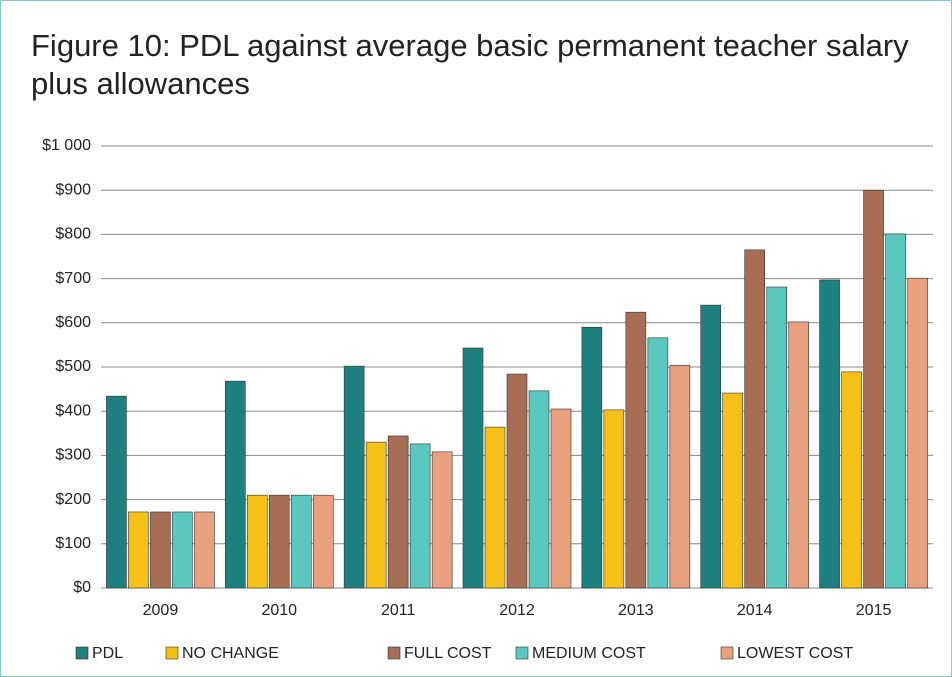 The width and height of the screenshot is (952, 677). I want to click on legend-label: NO CHANGE, so click(230, 653).